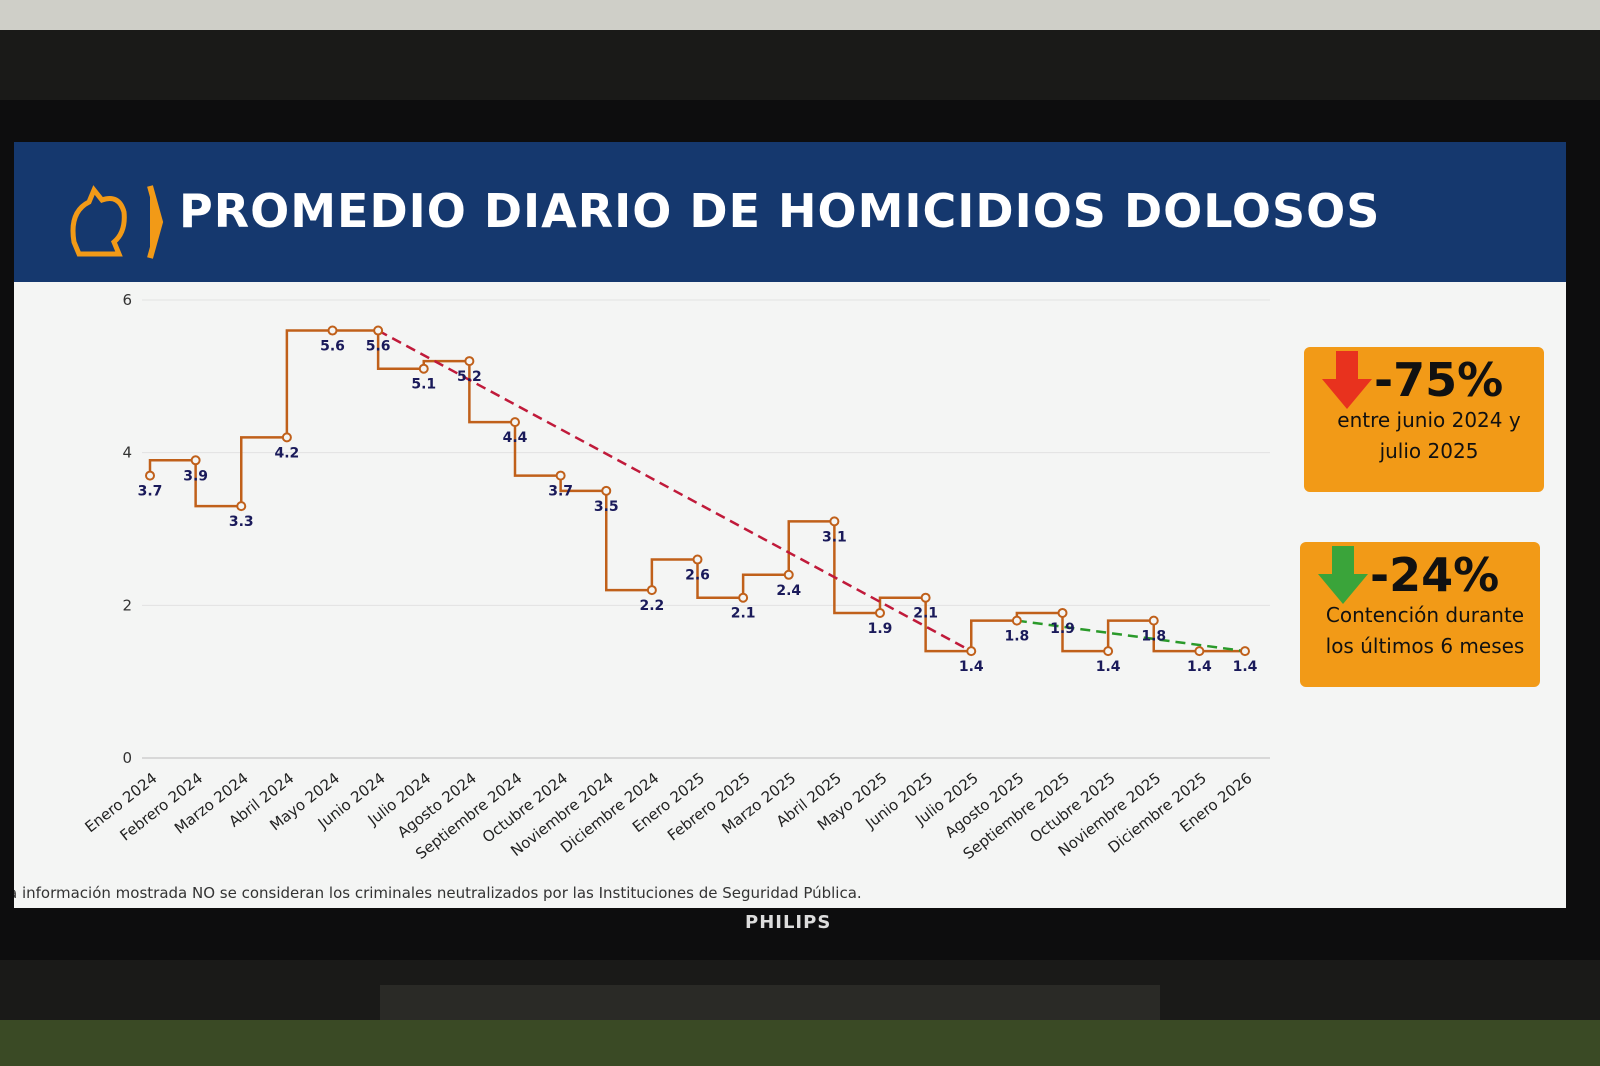 The width and height of the screenshot is (1600, 1066). I want to click on lion-logo-icon, so click(117, 222).